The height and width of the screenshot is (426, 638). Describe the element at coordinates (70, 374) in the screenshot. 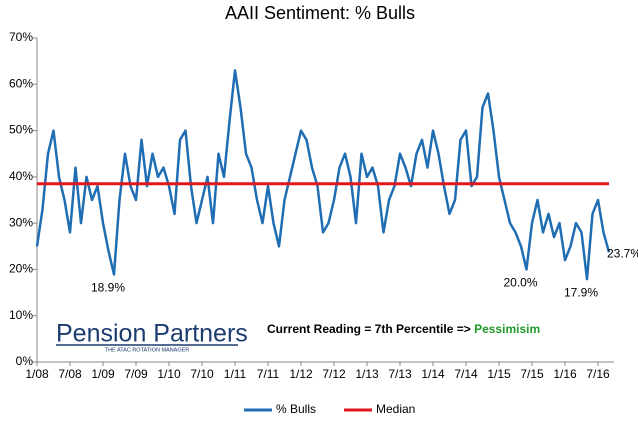

I see `x-tick-label: 7/08` at that location.